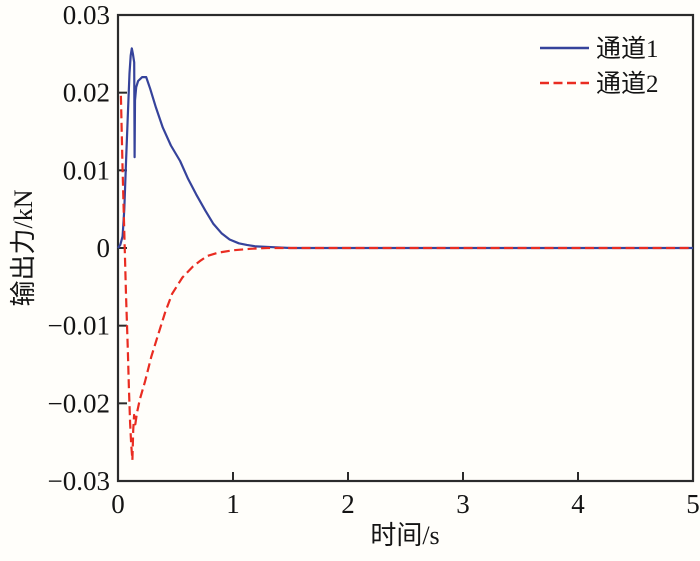  What do you see at coordinates (599, 66) in the screenshot?
I see `legend: 通道1 通道2` at bounding box center [599, 66].